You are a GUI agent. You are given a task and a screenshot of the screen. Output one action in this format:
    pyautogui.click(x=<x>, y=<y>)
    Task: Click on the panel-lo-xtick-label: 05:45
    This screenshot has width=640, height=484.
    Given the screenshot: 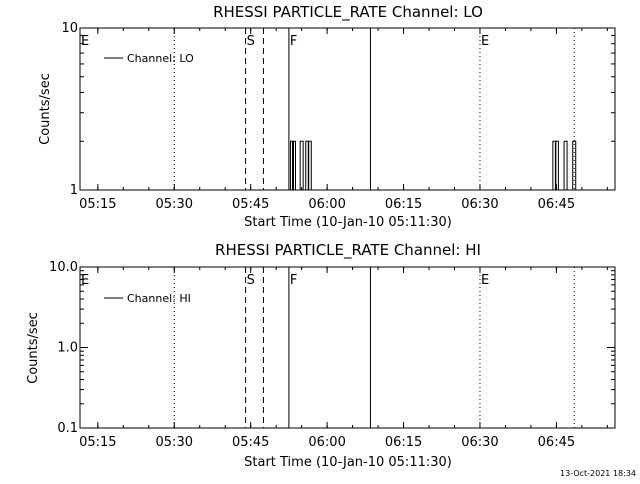 What is the action you would take?
    pyautogui.click(x=250, y=204)
    